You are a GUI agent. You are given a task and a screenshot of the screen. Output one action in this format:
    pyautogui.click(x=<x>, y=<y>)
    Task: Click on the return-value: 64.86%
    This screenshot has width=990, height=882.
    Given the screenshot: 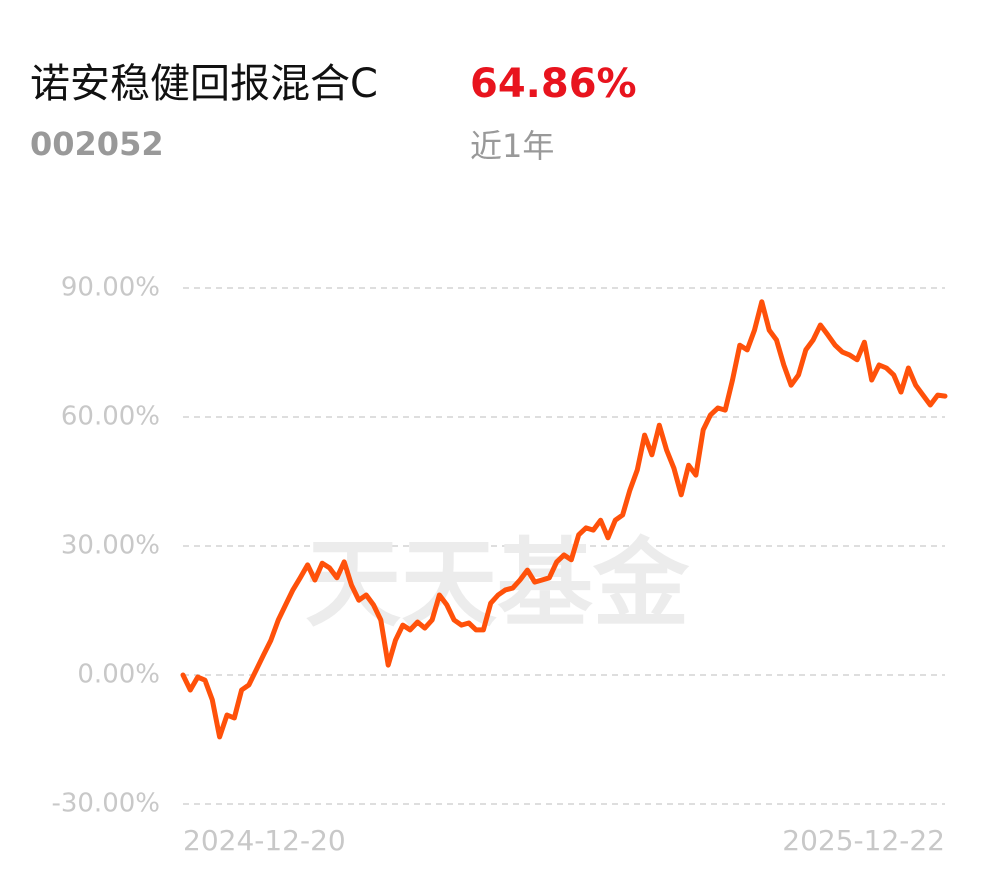 What is the action you would take?
    pyautogui.click(x=553, y=84)
    